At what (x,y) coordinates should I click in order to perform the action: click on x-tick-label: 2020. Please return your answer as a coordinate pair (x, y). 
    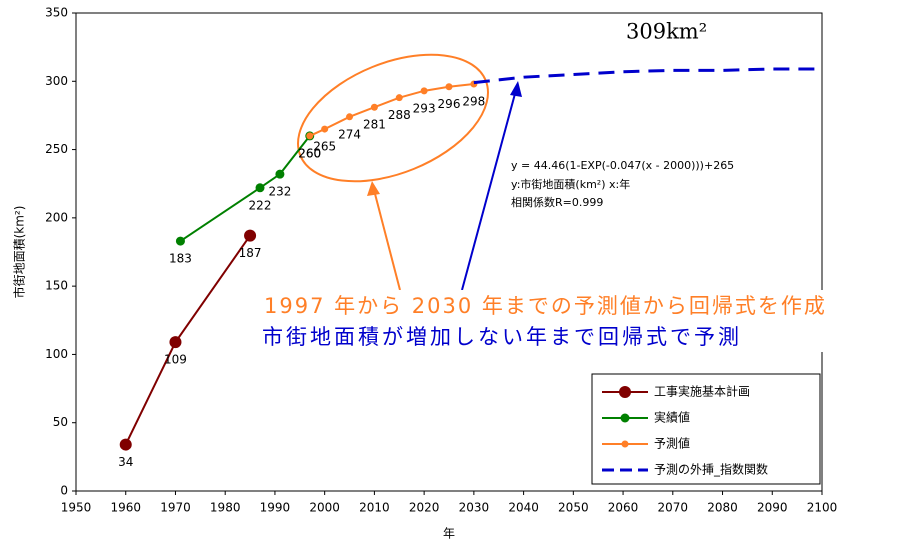
    Looking at the image, I should click on (424, 508).